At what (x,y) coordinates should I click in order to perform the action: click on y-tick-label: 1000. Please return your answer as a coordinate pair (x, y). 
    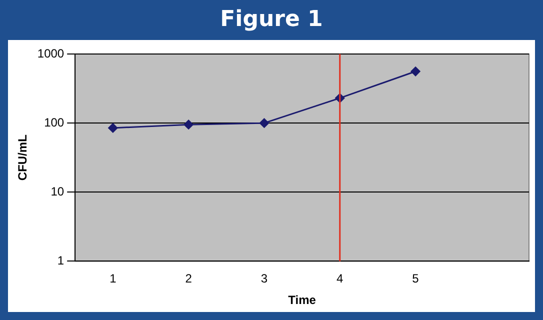
    Looking at the image, I should click on (50, 53).